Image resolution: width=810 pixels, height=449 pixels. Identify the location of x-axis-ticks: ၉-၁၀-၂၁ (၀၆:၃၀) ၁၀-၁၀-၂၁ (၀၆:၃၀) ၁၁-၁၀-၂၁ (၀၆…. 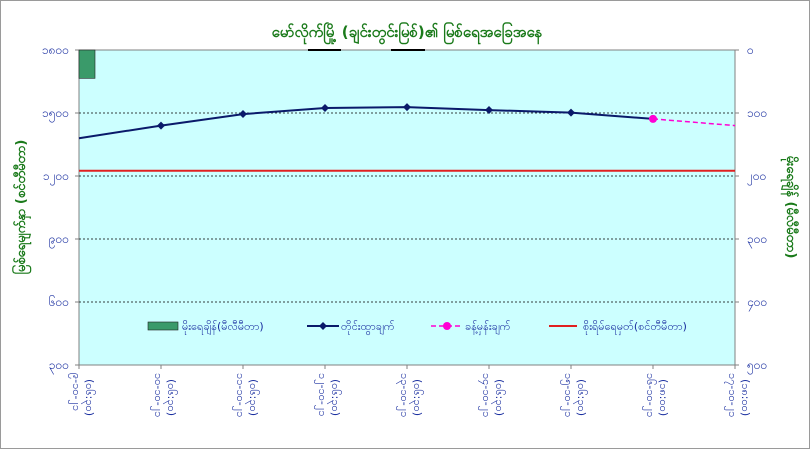
(410, 391).